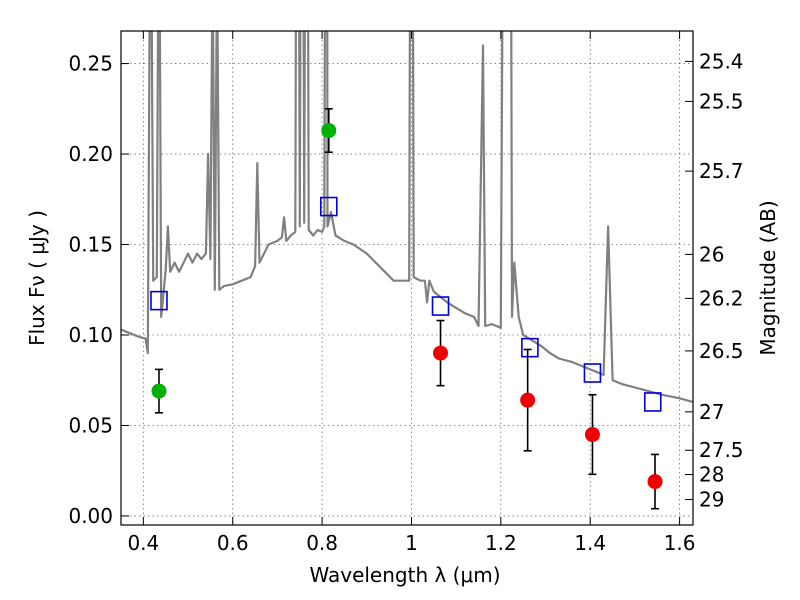  Describe the element at coordinates (680, 543) in the screenshot. I see `x-tick-label: 1.6` at that location.